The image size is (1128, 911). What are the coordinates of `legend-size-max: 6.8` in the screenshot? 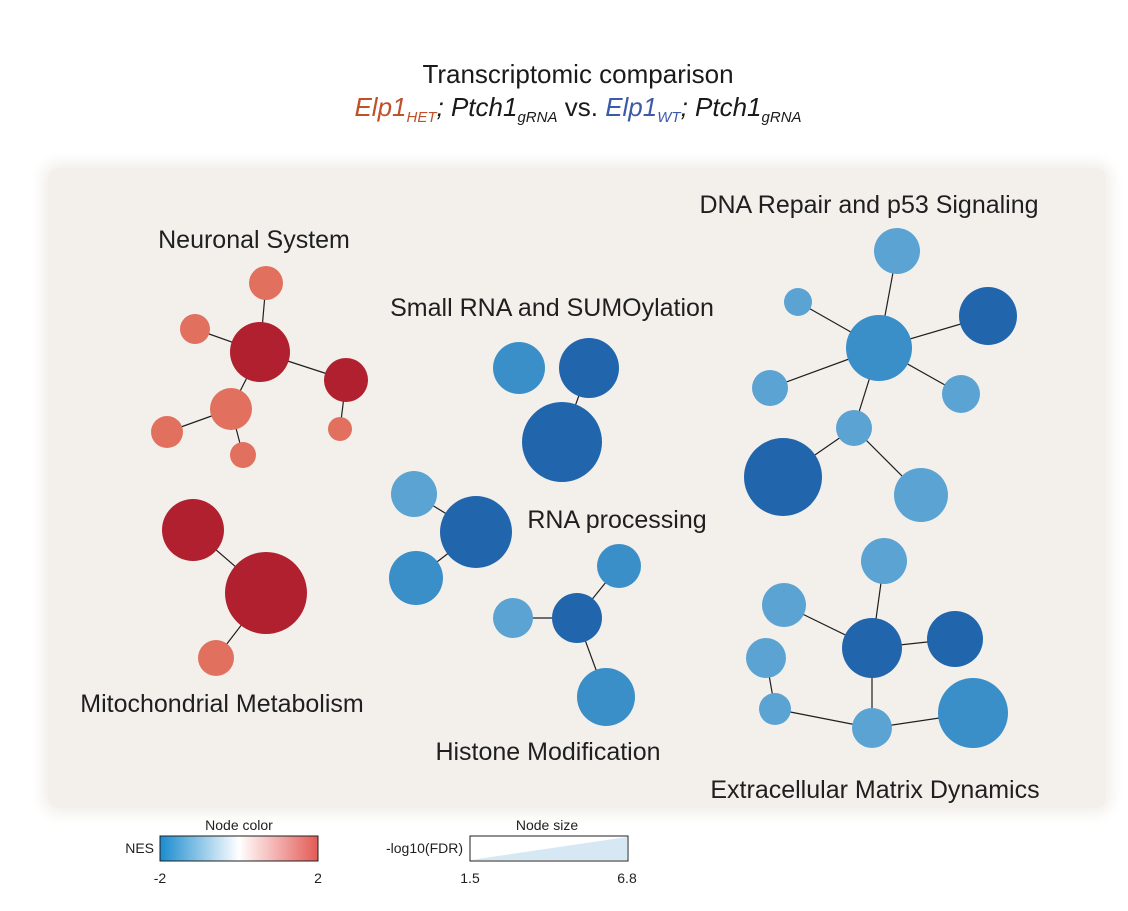 It's located at (627, 878).